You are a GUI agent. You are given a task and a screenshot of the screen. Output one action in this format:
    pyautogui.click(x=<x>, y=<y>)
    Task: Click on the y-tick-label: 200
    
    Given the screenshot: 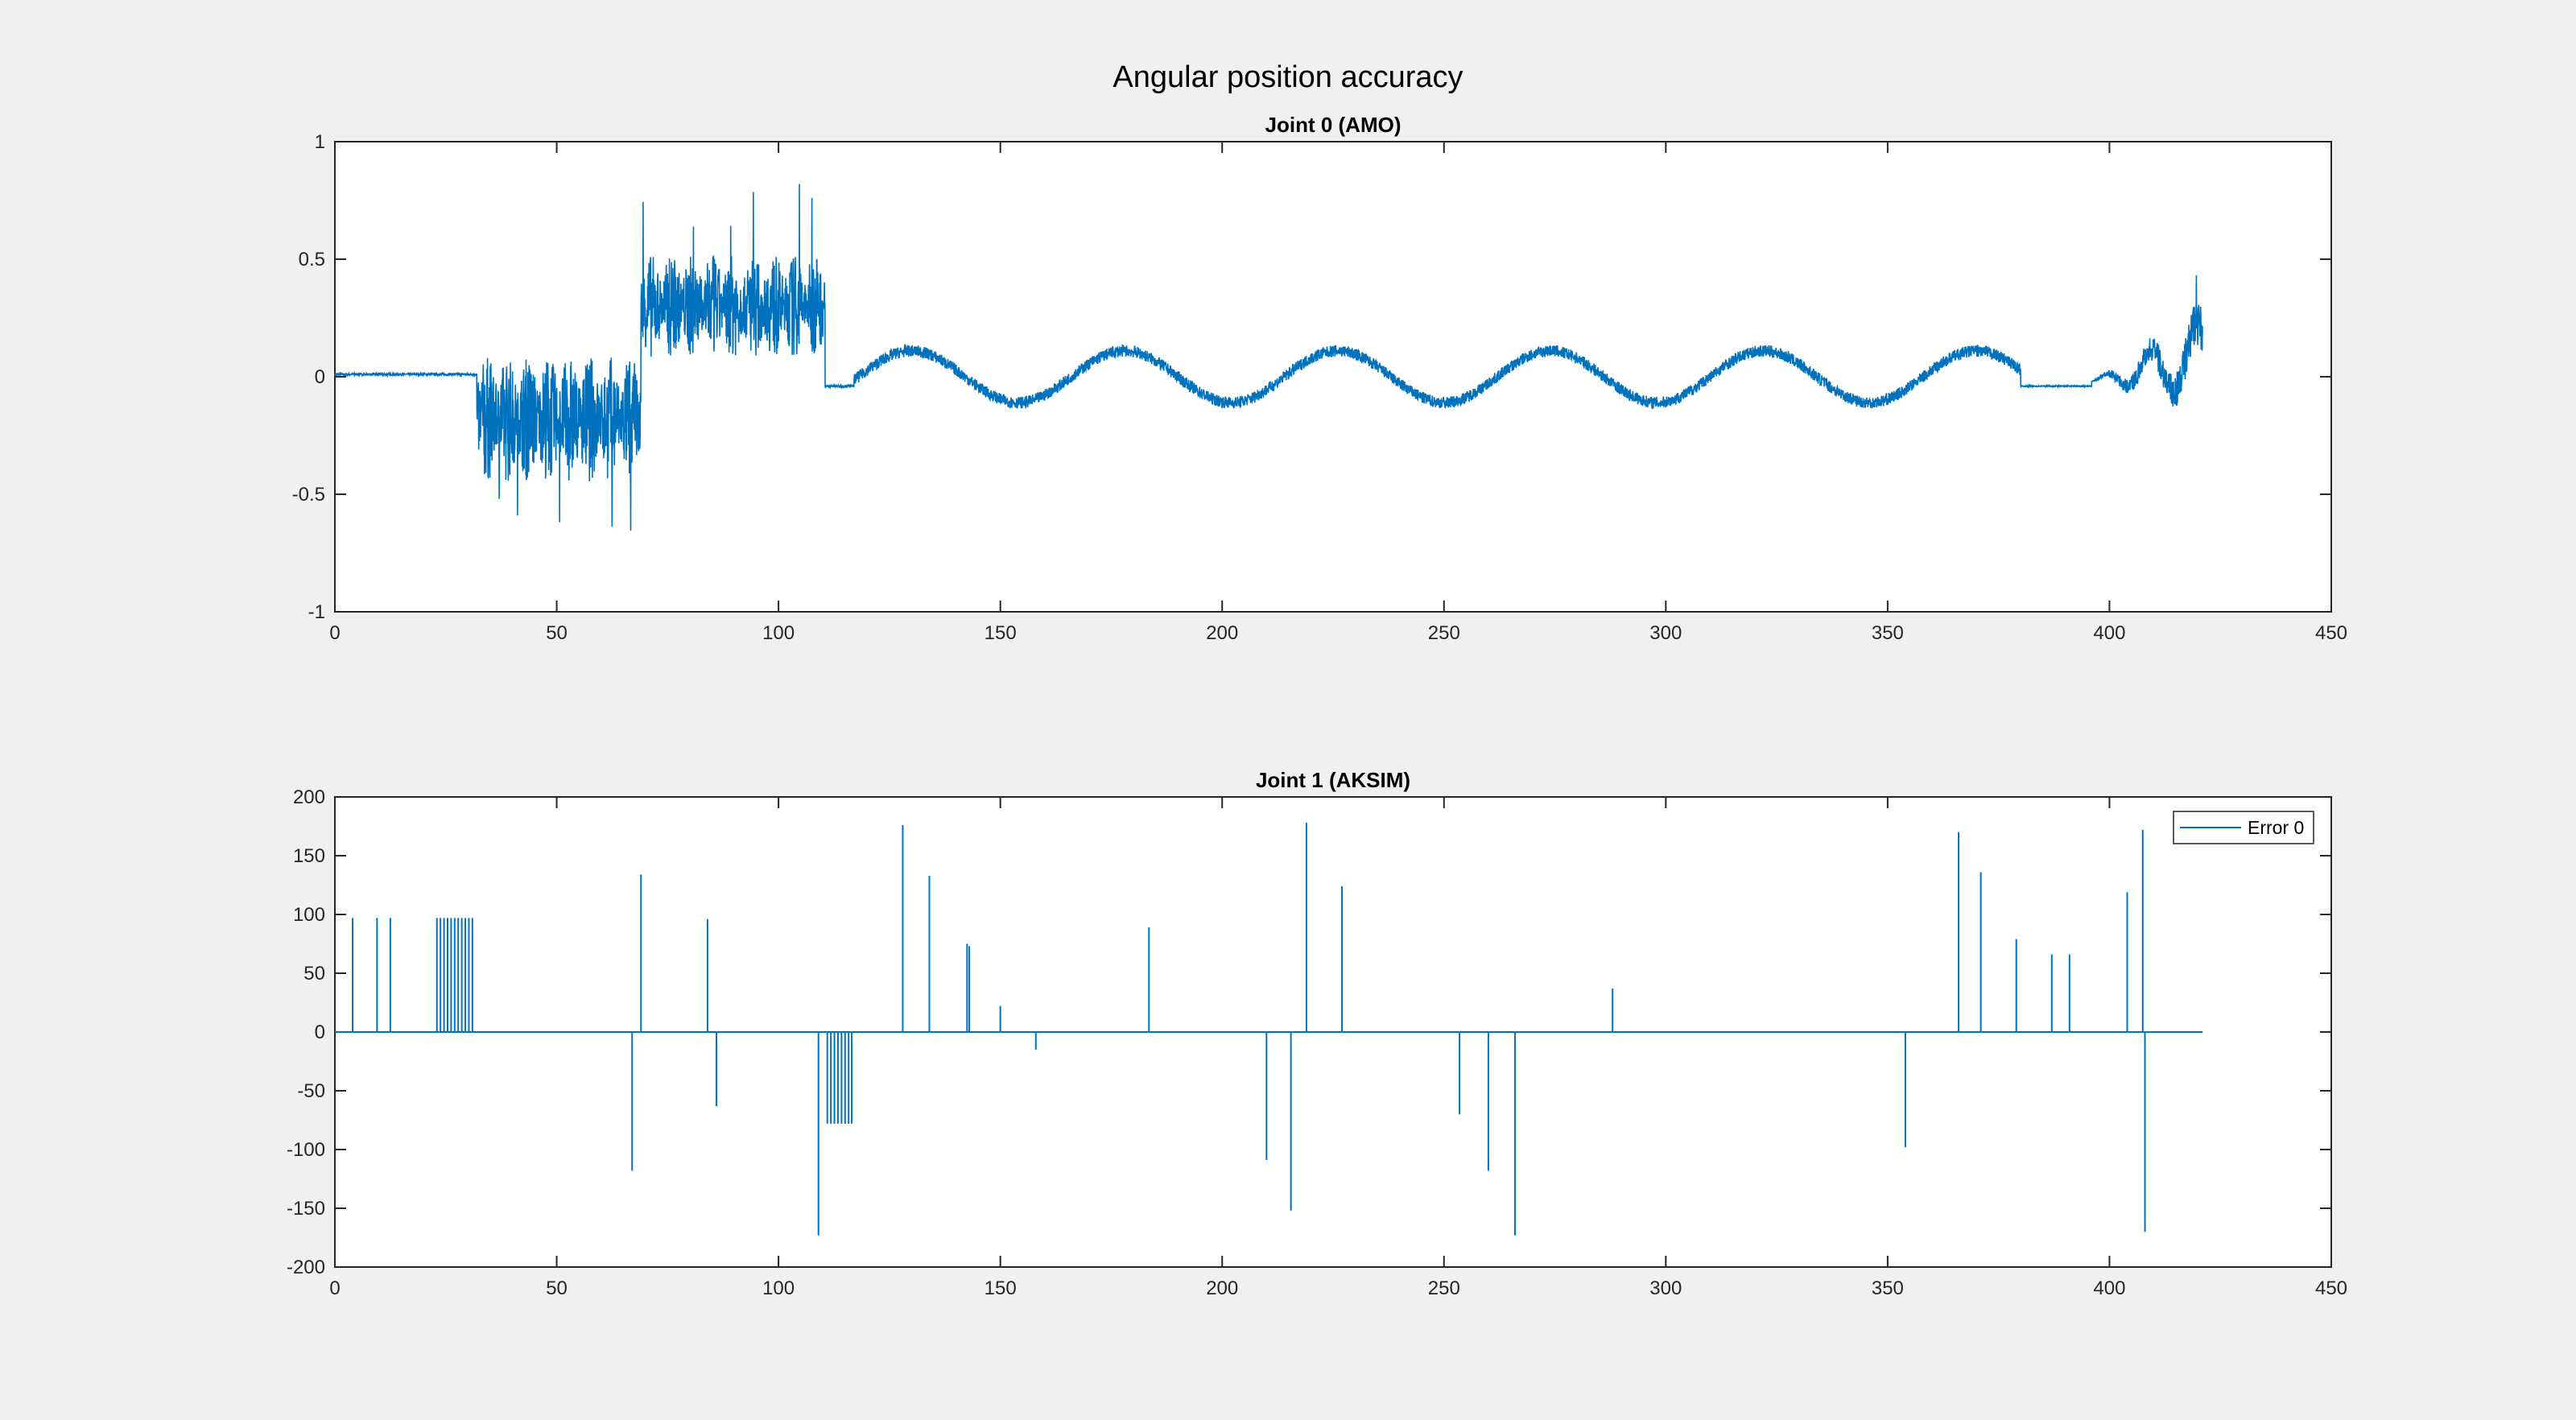 What is the action you would take?
    pyautogui.click(x=309, y=797)
    